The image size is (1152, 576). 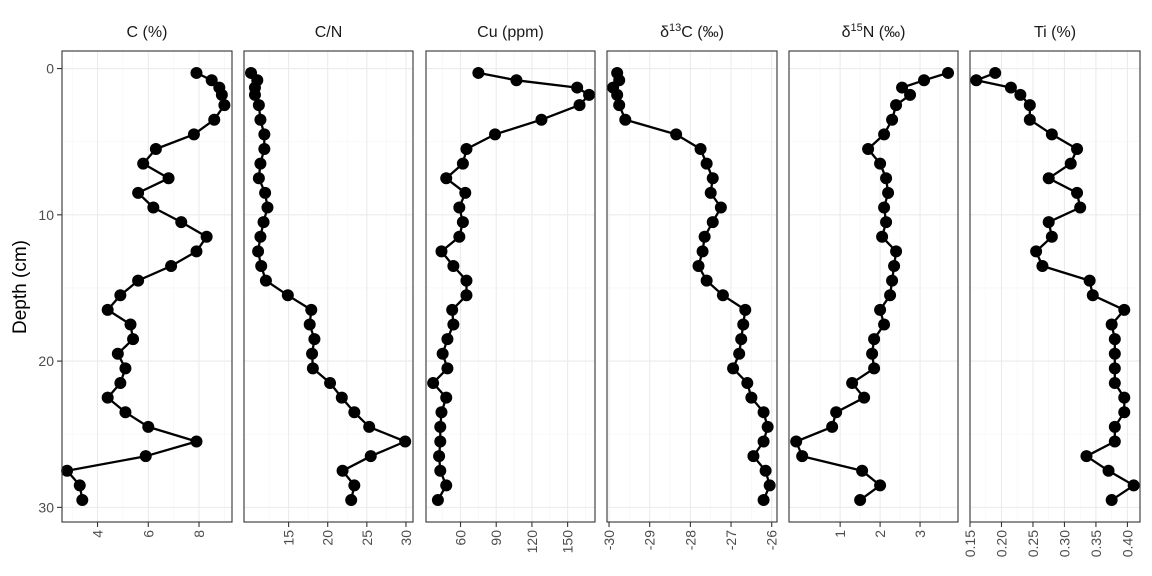 I want to click on x-tick-label: 15, so click(x=289, y=538).